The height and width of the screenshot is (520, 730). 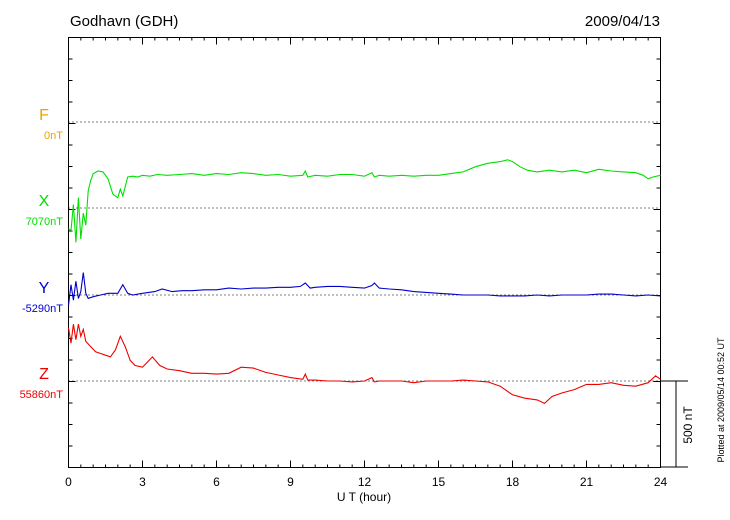 What do you see at coordinates (677, 424) in the screenshot?
I see `scale-bar: 500 nT` at bounding box center [677, 424].